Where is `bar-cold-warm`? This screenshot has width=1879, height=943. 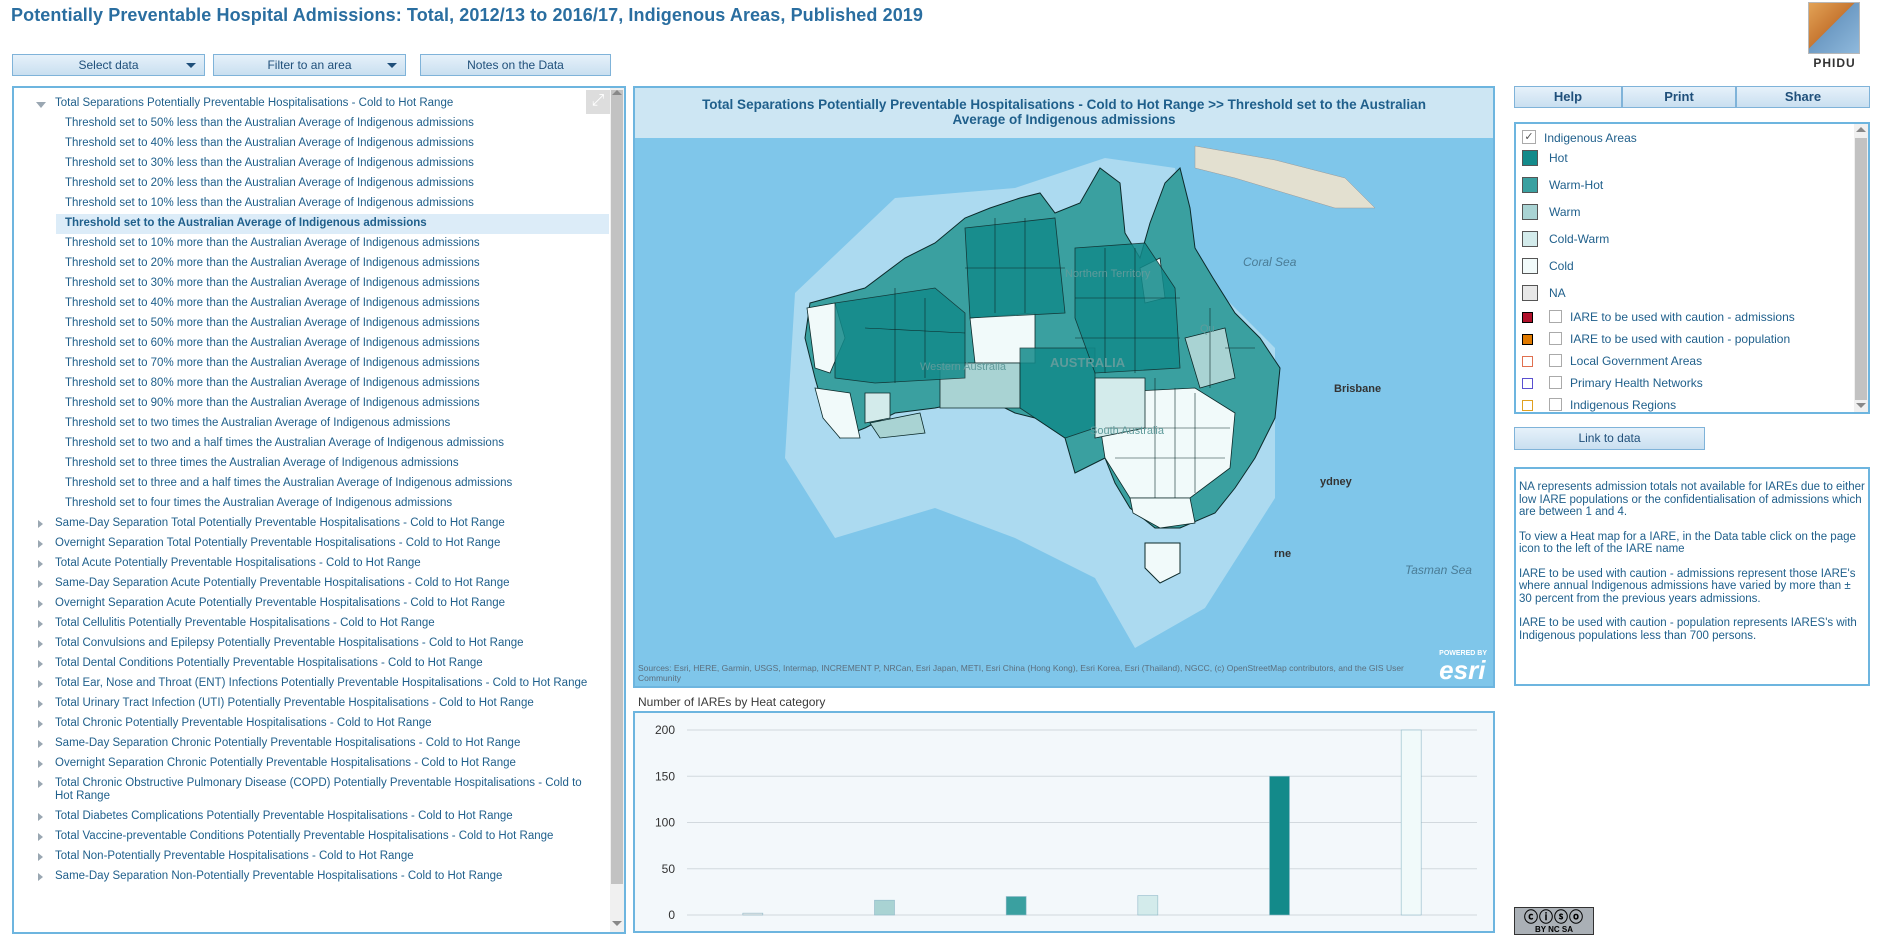
bar-cold-warm is located at coordinates (1148, 905).